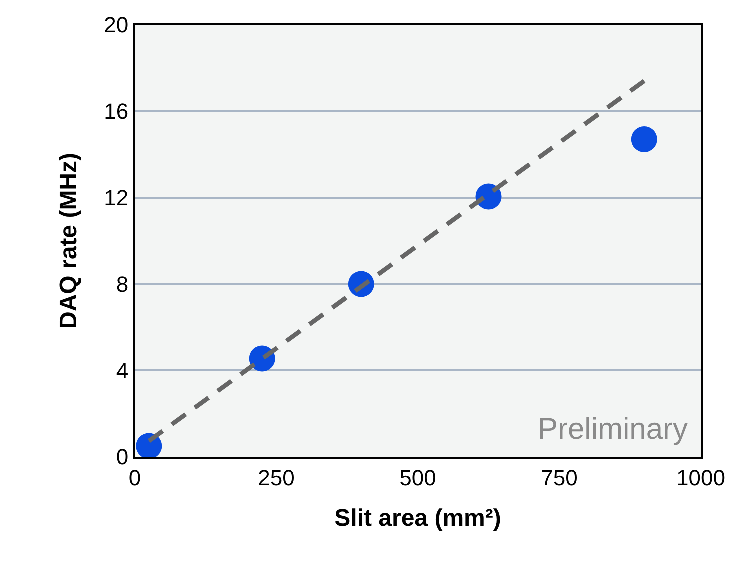 The width and height of the screenshot is (749, 582). What do you see at coordinates (418, 518) in the screenshot?
I see `x-axis-title: Slit area (mm²)` at bounding box center [418, 518].